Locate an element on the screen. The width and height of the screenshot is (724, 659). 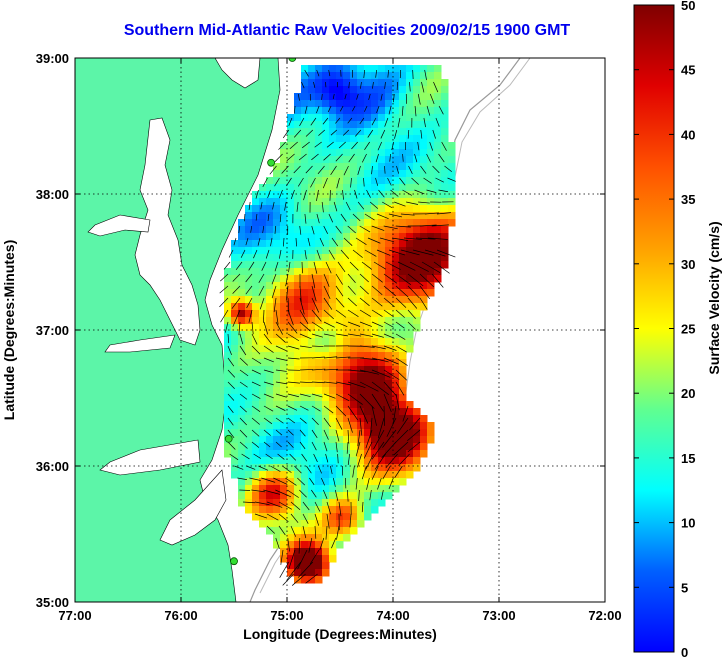
colorbar-tick-label: 0 is located at coordinates (684, 652).